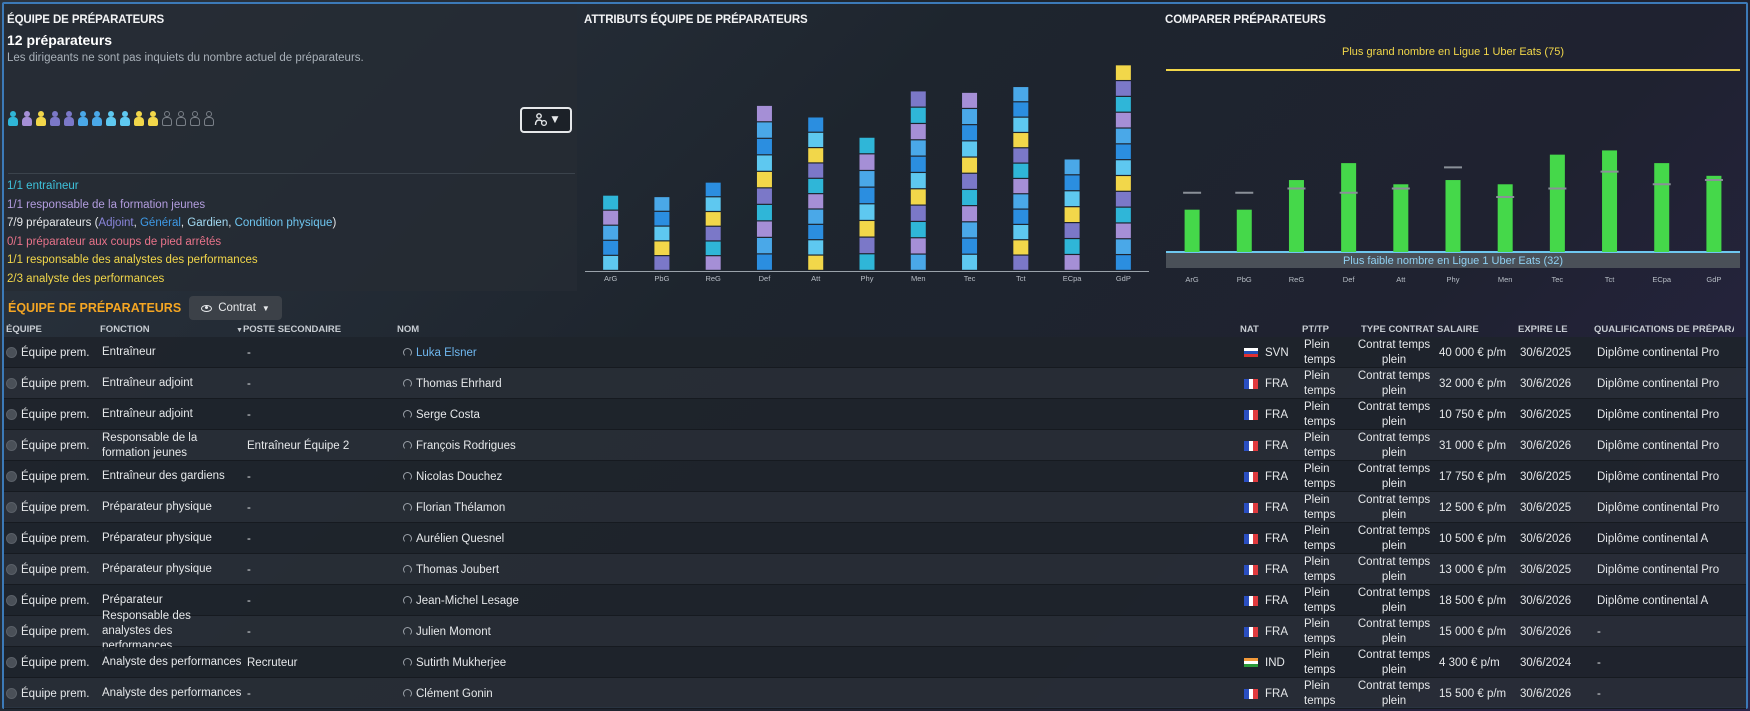 Image resolution: width=1750 pixels, height=711 pixels. Describe the element at coordinates (1251, 693) in the screenshot. I see `flag-icon` at that location.